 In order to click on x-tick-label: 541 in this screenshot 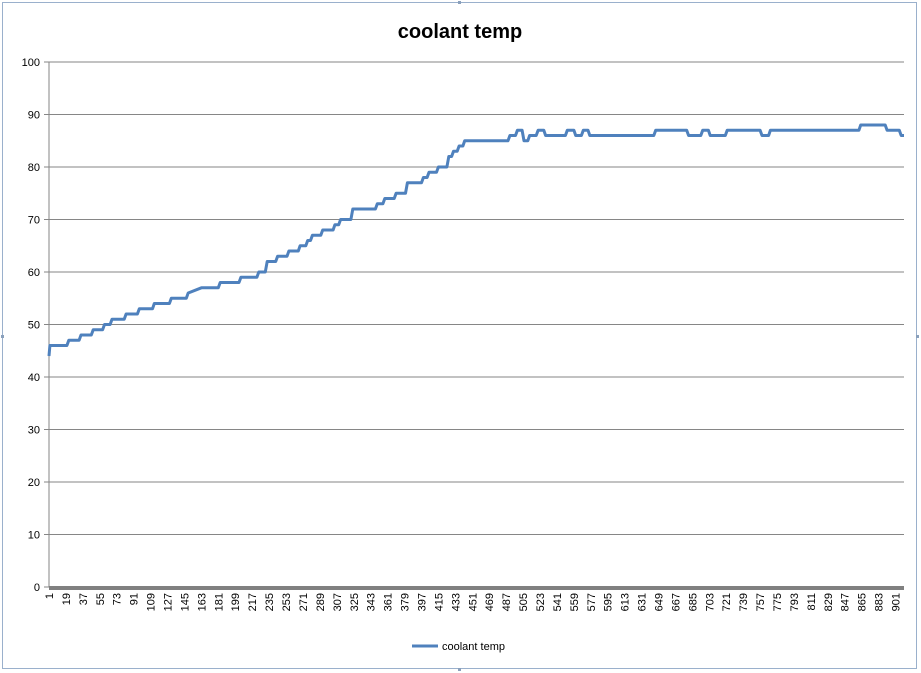, I will do `click(558, 602)`.